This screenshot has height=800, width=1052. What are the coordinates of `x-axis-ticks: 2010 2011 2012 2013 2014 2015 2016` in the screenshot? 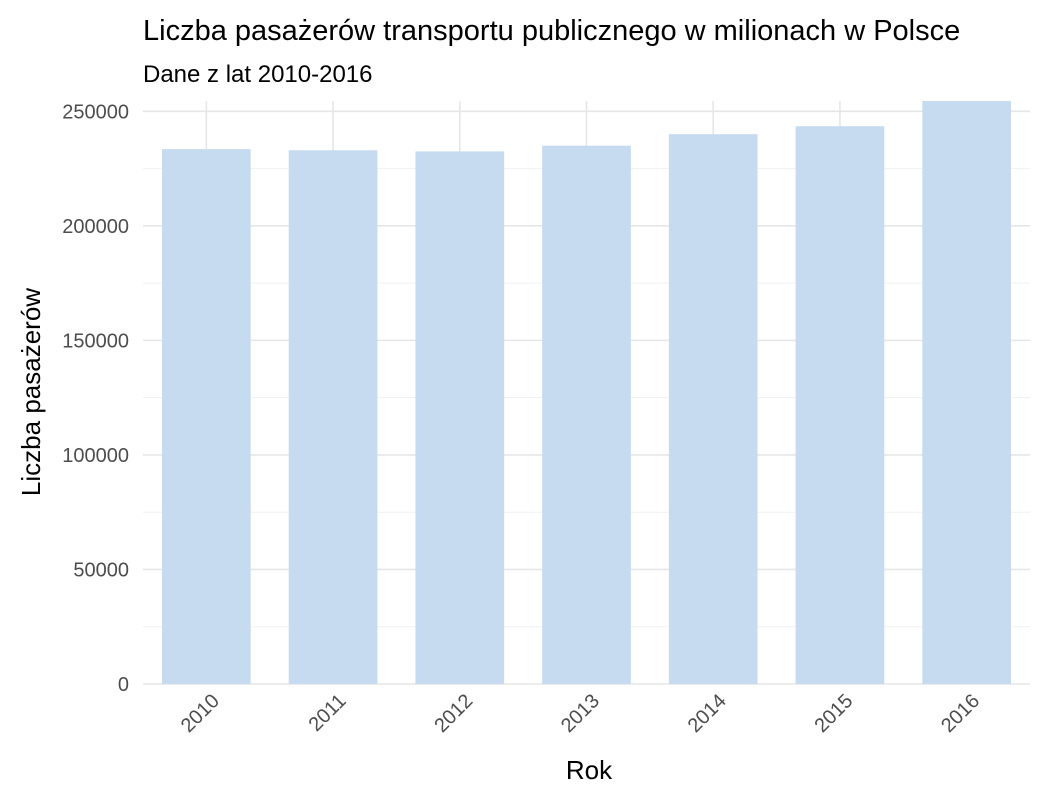 It's located at (580, 713).